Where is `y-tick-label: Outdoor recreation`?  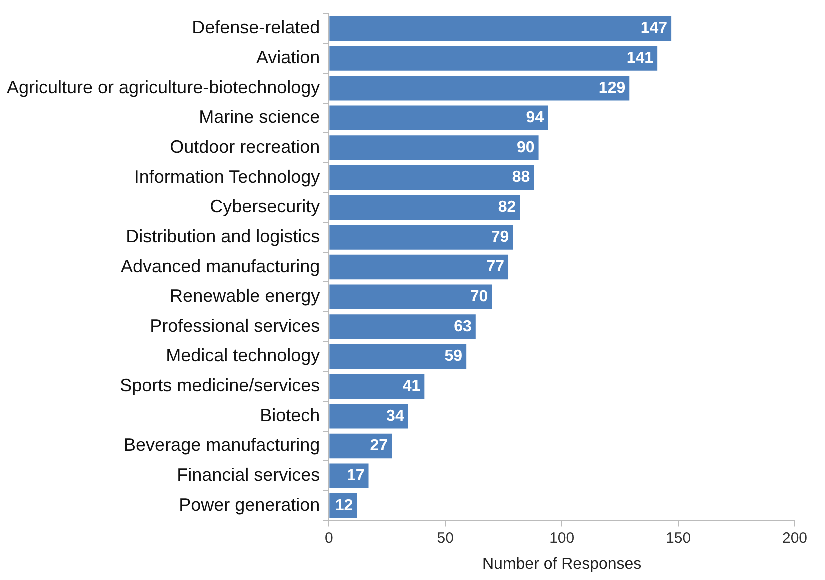 y-tick-label: Outdoor recreation is located at coordinates (245, 146).